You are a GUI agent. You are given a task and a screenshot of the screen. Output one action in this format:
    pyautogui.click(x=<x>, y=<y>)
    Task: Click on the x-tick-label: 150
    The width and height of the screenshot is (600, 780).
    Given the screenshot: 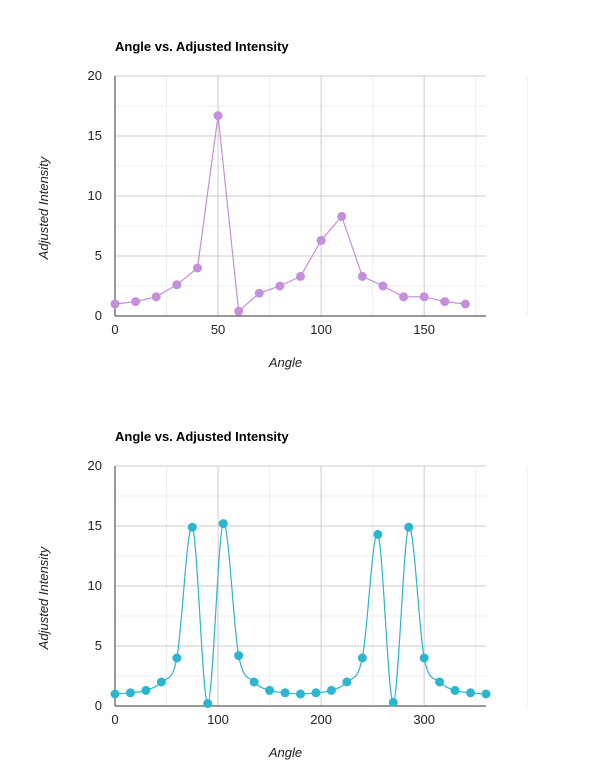 What is the action you would take?
    pyautogui.click(x=424, y=329)
    